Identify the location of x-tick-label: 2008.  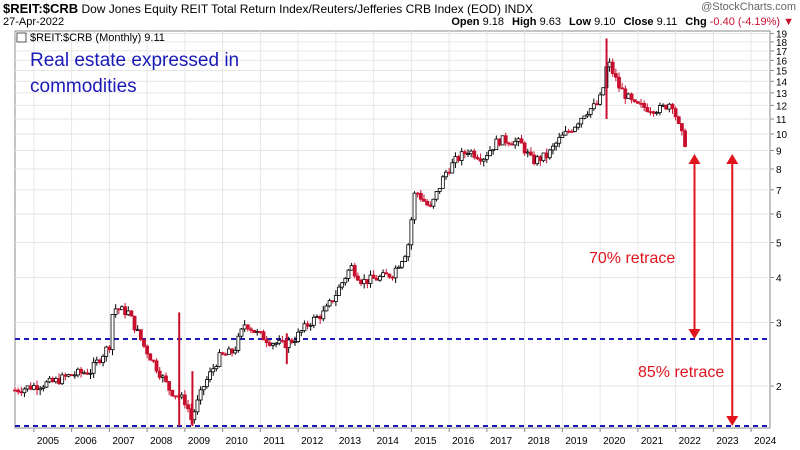
(161, 441).